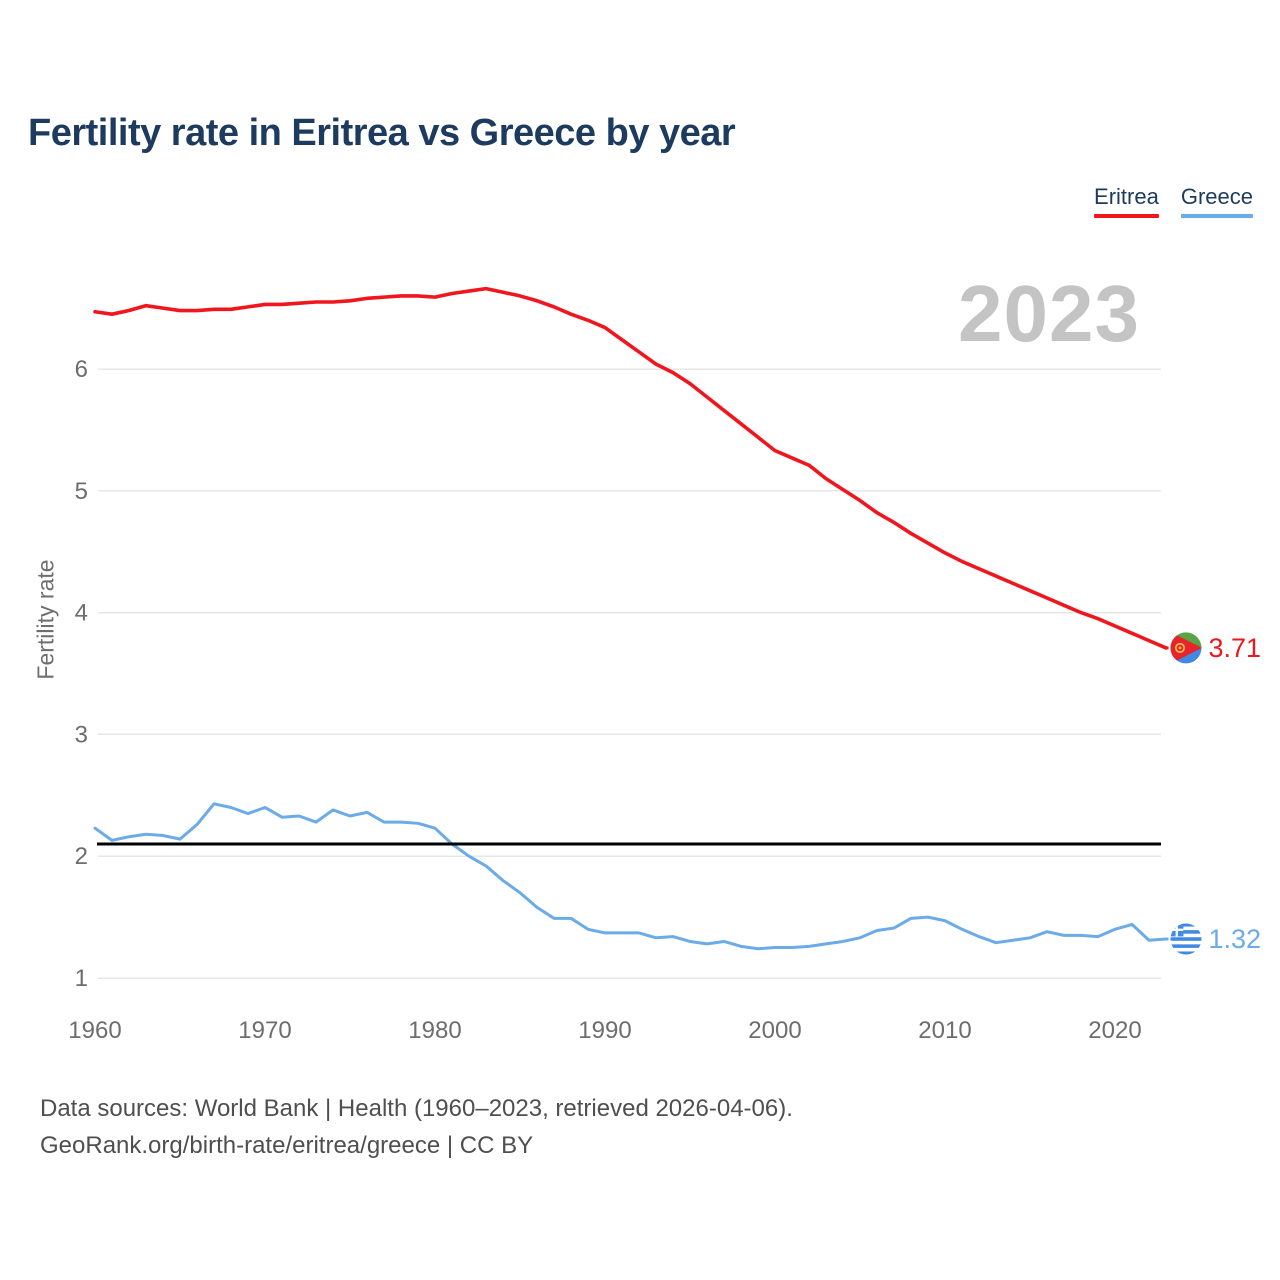  Describe the element at coordinates (1216, 196) in the screenshot. I see `legend-label-greece: Greece` at that location.